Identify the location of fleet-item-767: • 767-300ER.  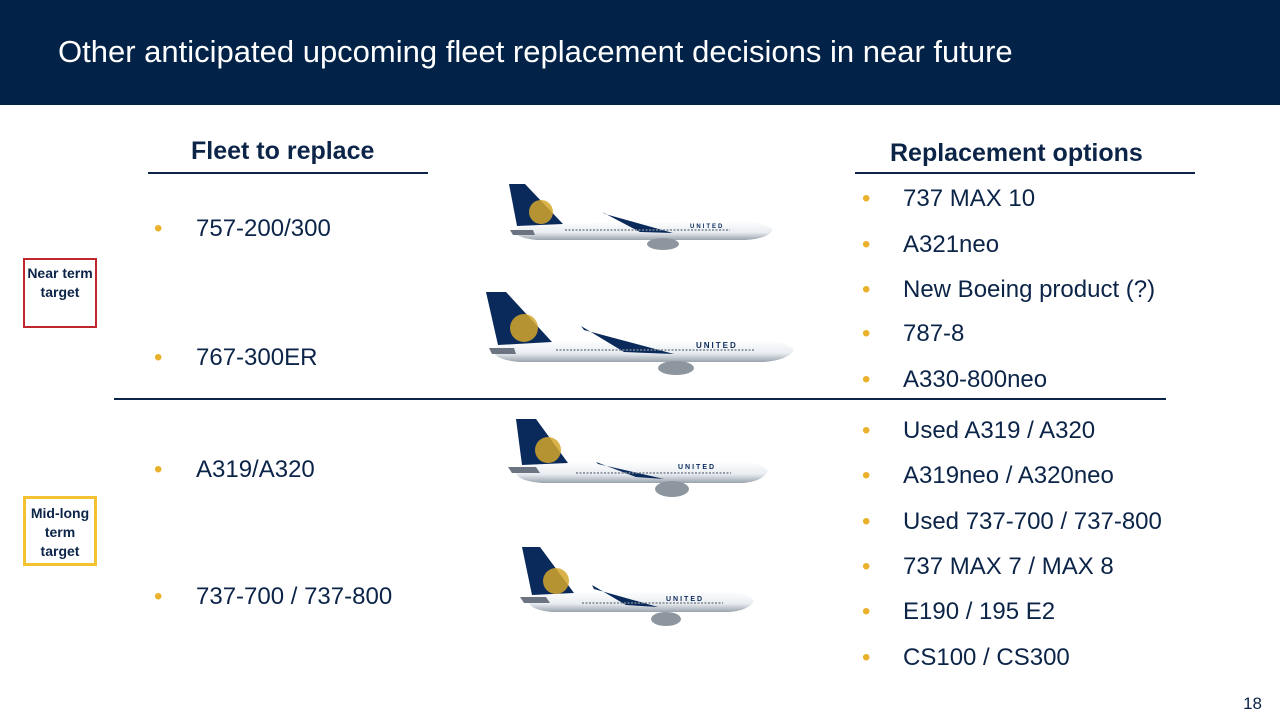
(236, 357).